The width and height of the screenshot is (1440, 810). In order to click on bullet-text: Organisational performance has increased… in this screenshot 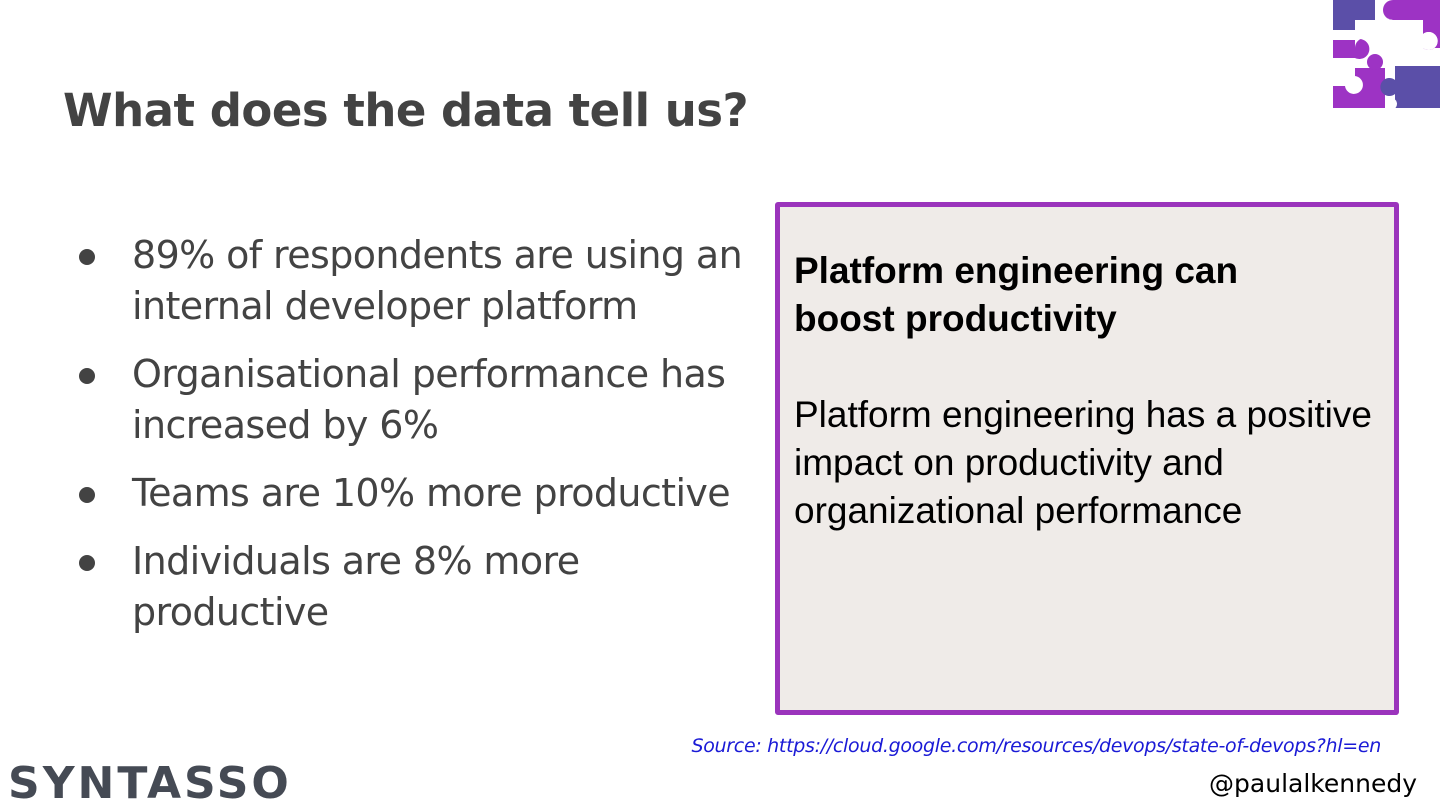, I will do `click(429, 399)`.